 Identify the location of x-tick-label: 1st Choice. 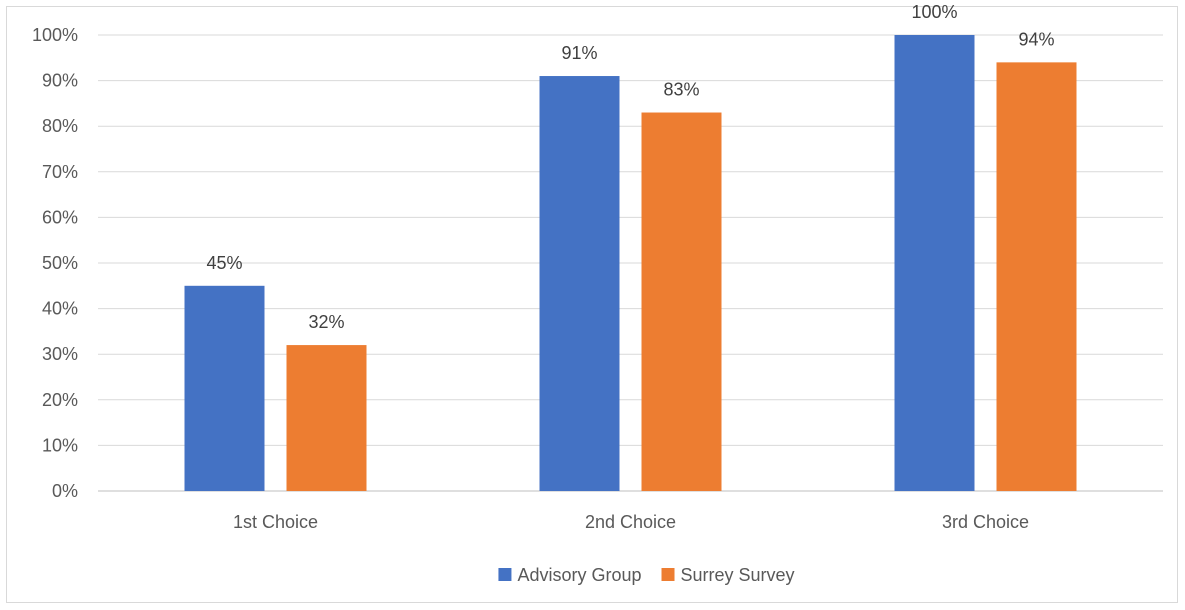
(275, 522).